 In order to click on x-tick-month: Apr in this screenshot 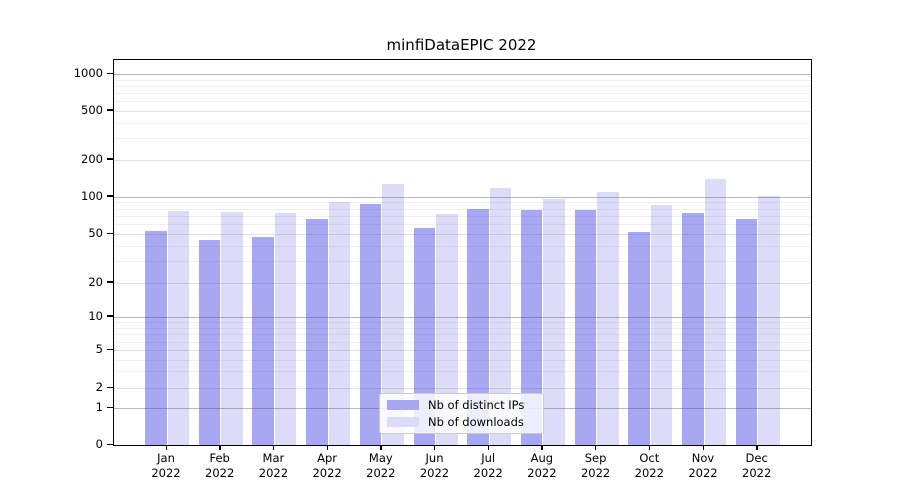, I will do `click(327, 458)`.